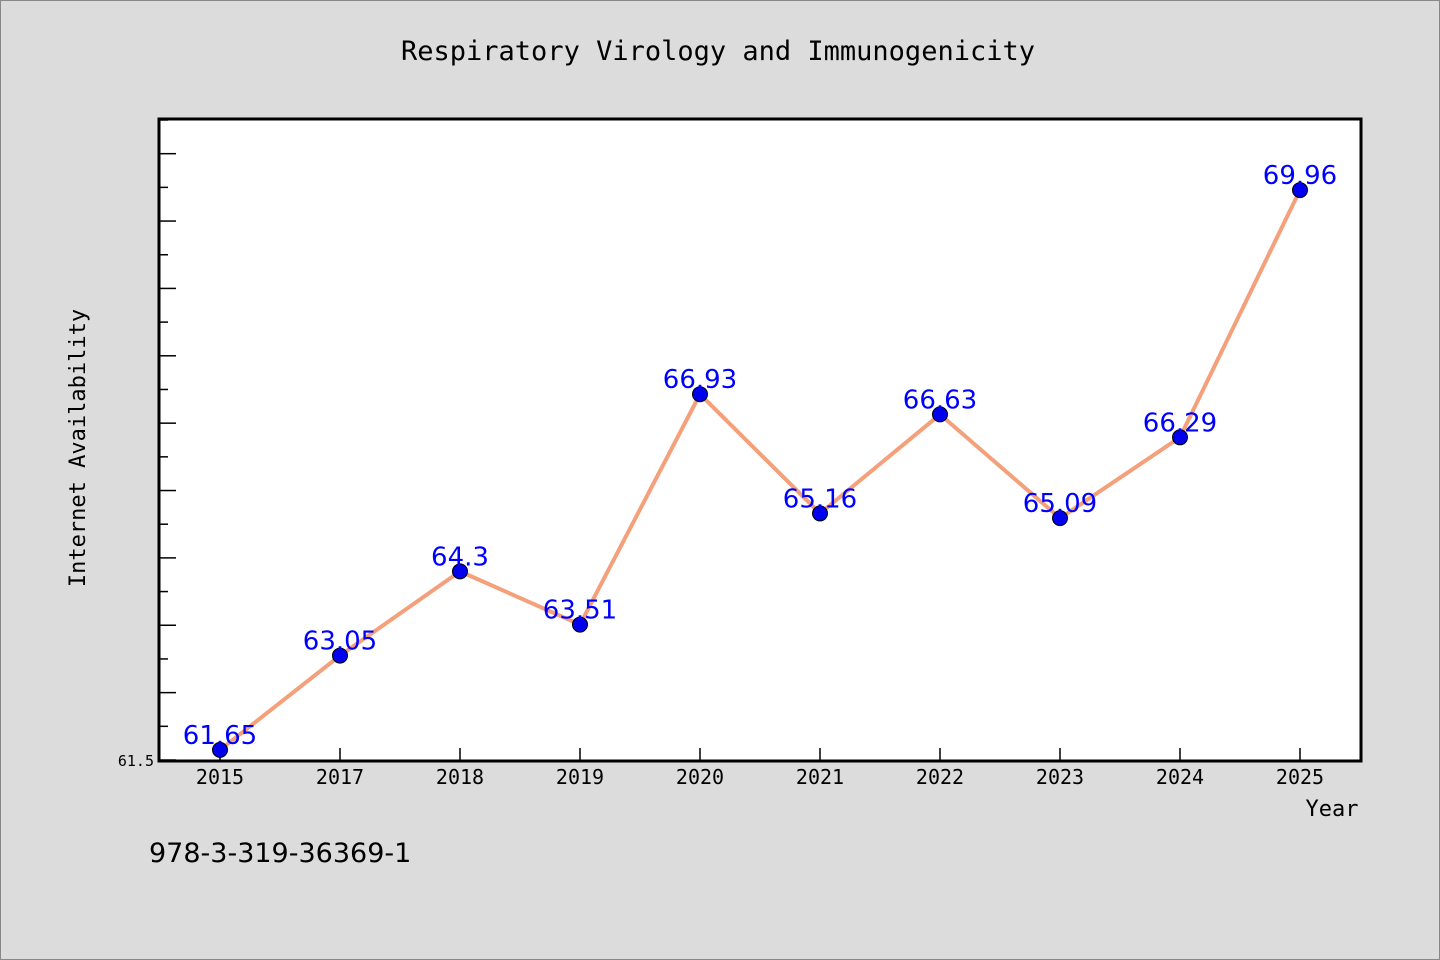 The image size is (1440, 960). What do you see at coordinates (136, 761) in the screenshot?
I see `y-tick-label: 61.5` at bounding box center [136, 761].